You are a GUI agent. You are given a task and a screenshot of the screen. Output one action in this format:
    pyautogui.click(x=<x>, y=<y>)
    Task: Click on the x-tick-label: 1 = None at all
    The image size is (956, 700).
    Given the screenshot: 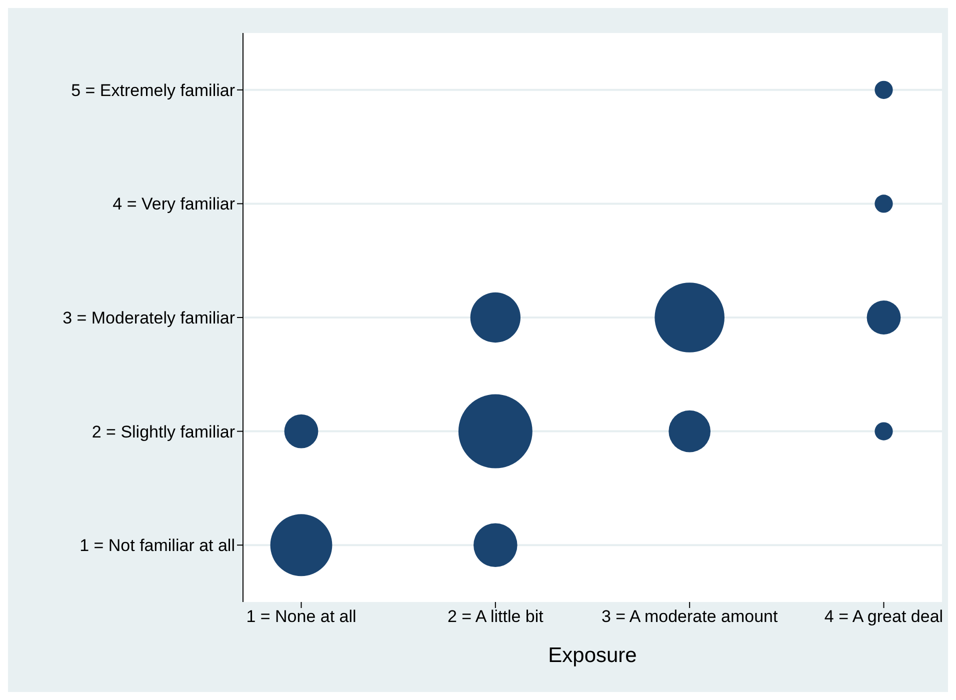 What is the action you would take?
    pyautogui.click(x=301, y=616)
    